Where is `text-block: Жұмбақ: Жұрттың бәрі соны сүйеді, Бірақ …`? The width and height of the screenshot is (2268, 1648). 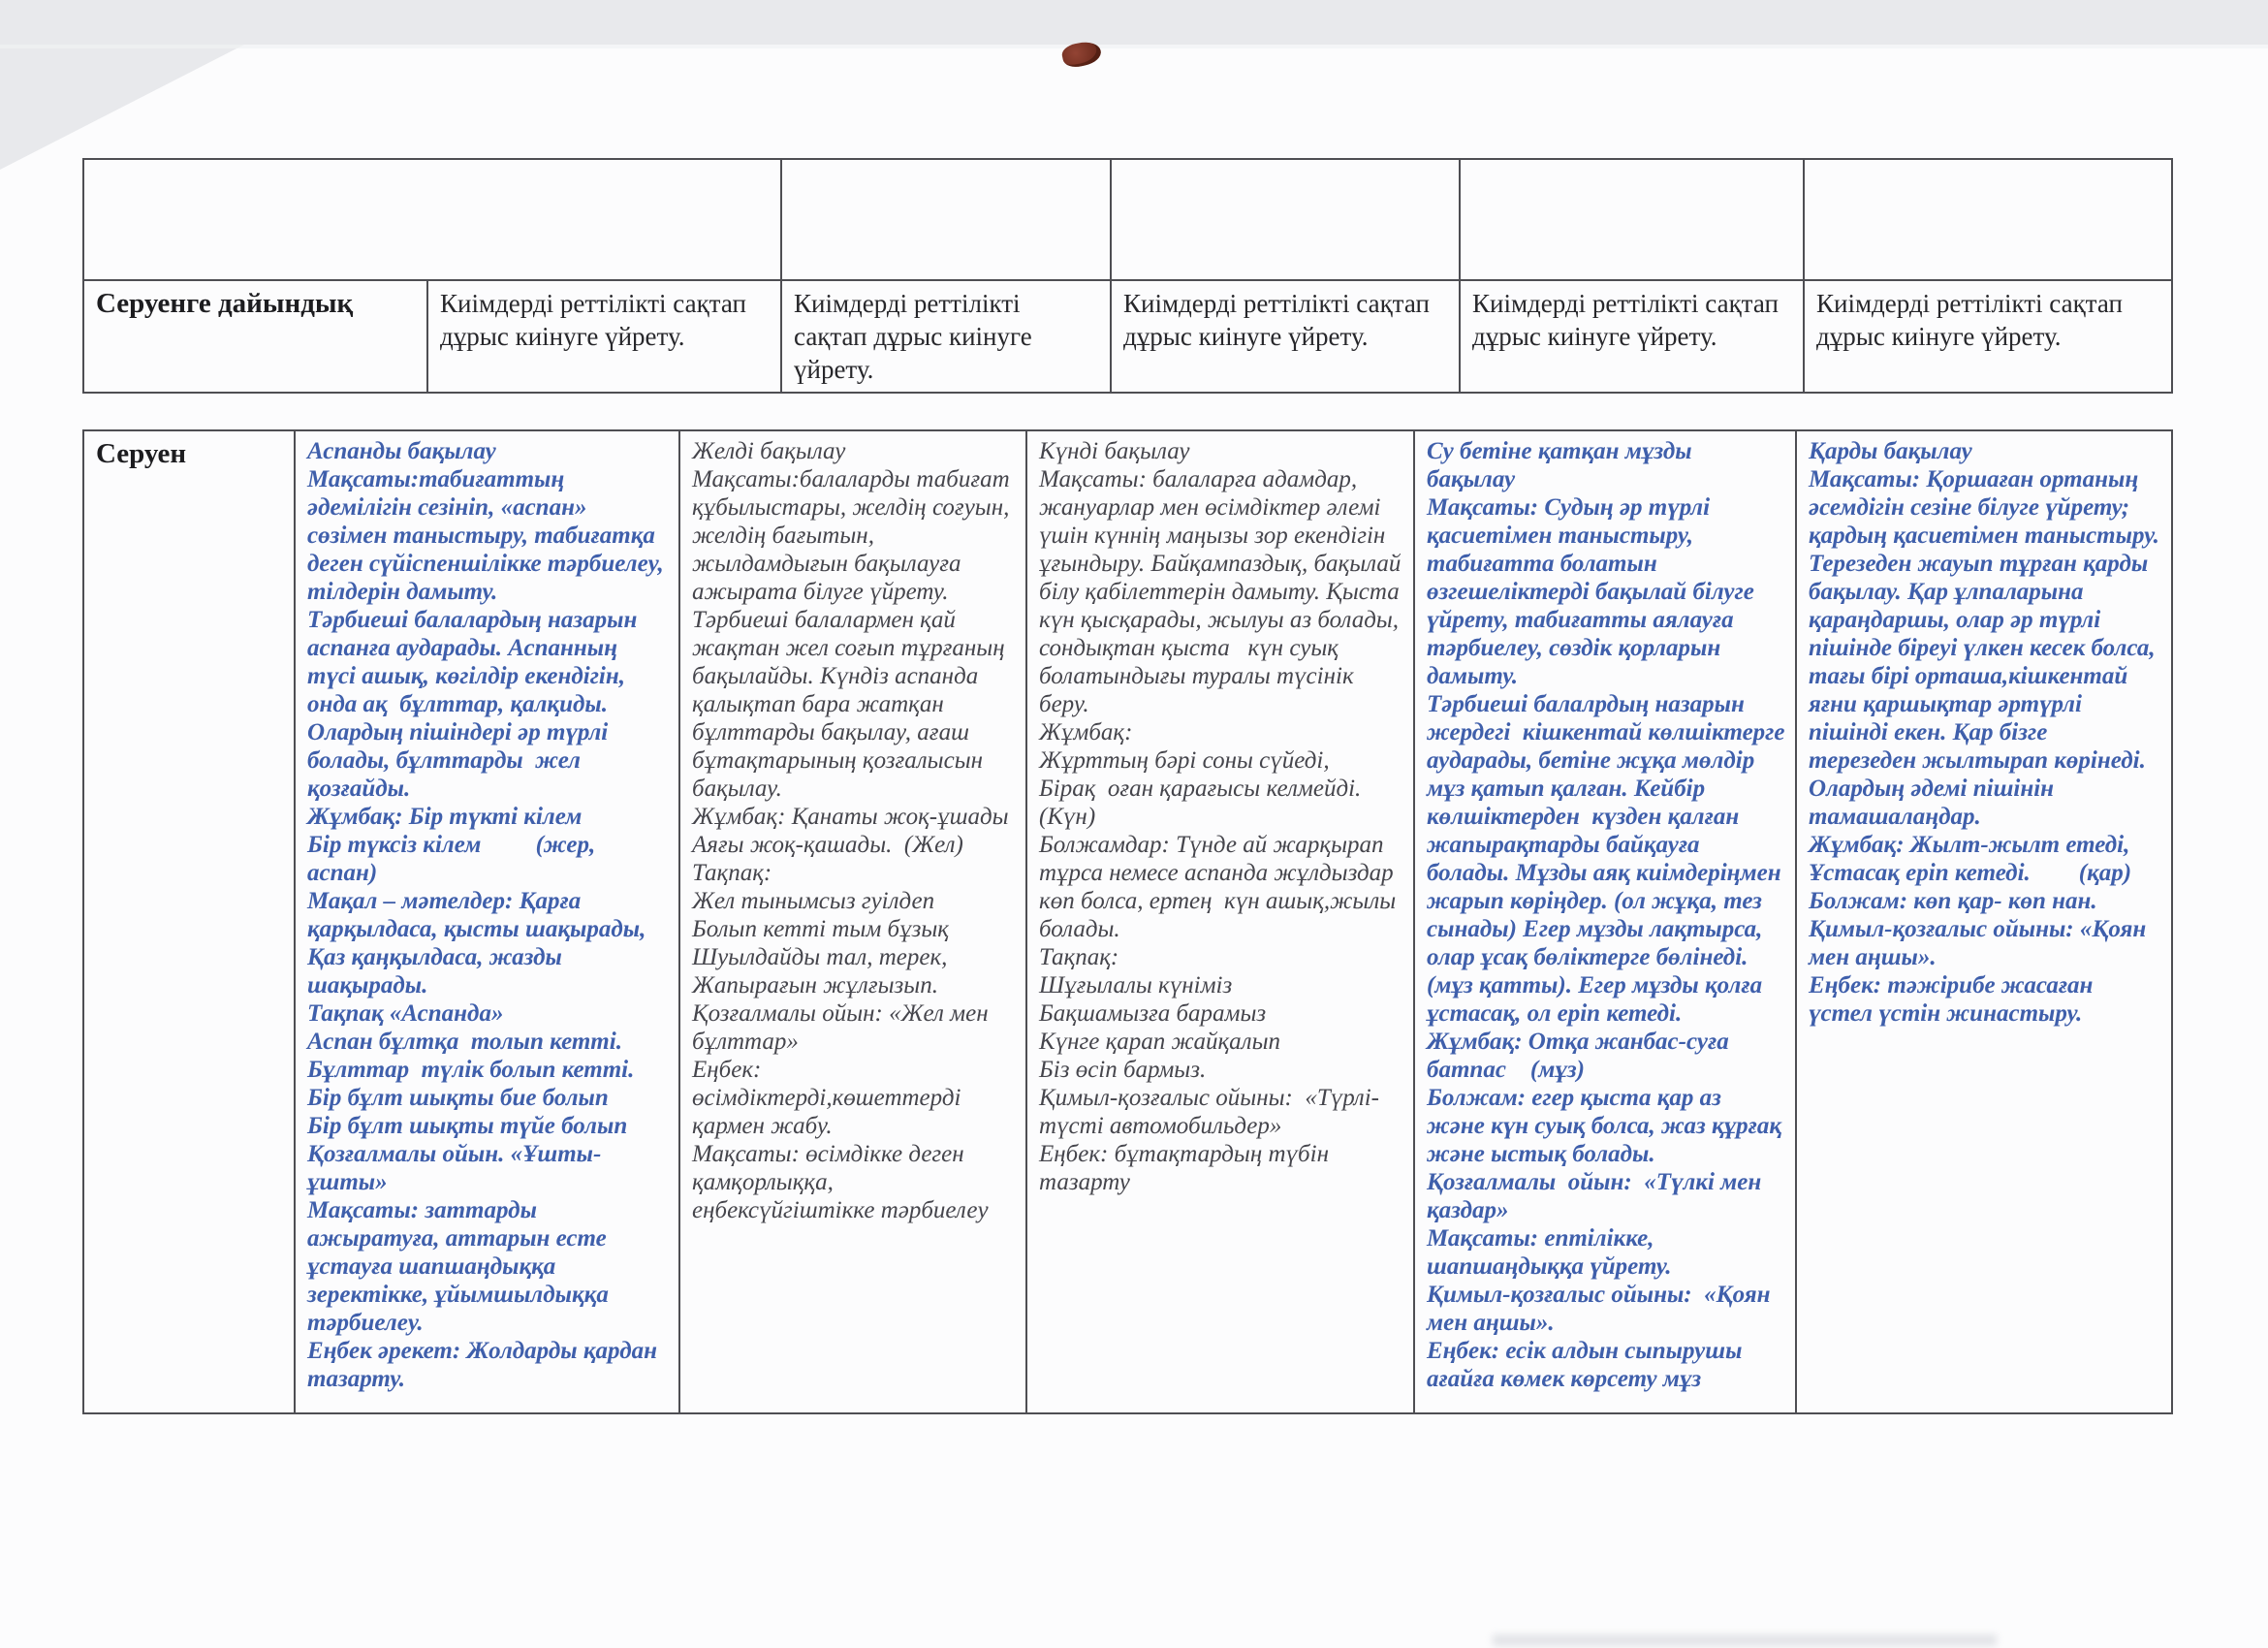
text-block: Жұмбақ: Жұрттың бәрі соны сүйеді, Бірақ … is located at coordinates (1201, 774).